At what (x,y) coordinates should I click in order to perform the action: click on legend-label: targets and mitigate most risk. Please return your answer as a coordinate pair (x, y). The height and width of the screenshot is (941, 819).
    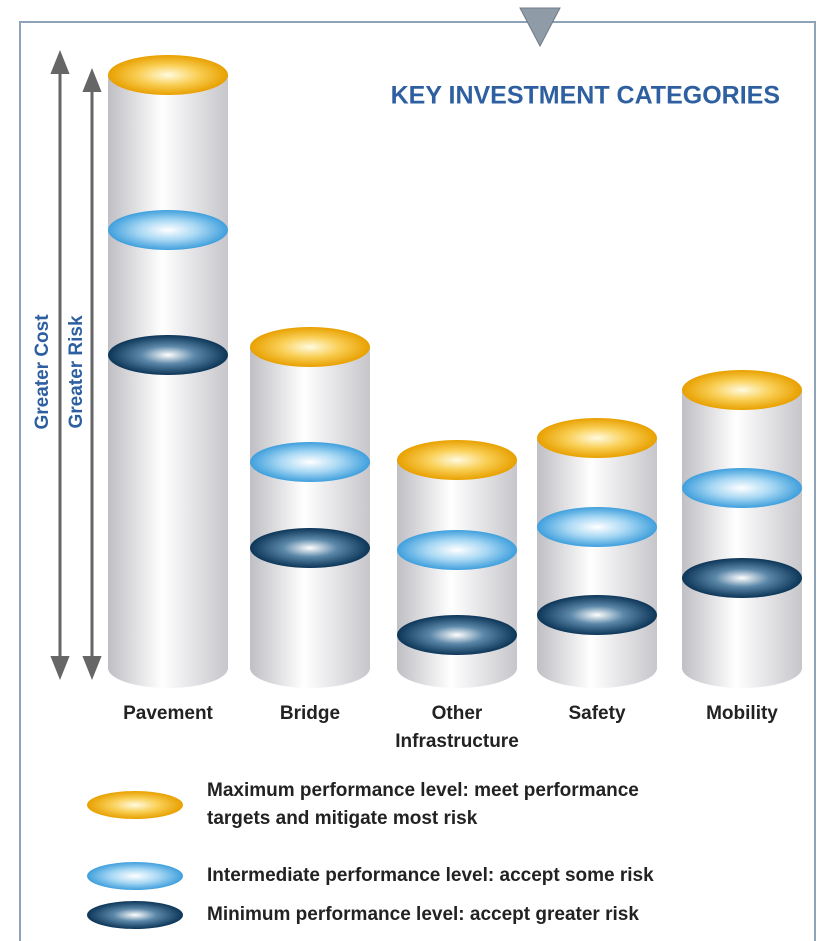
    Looking at the image, I should click on (342, 818).